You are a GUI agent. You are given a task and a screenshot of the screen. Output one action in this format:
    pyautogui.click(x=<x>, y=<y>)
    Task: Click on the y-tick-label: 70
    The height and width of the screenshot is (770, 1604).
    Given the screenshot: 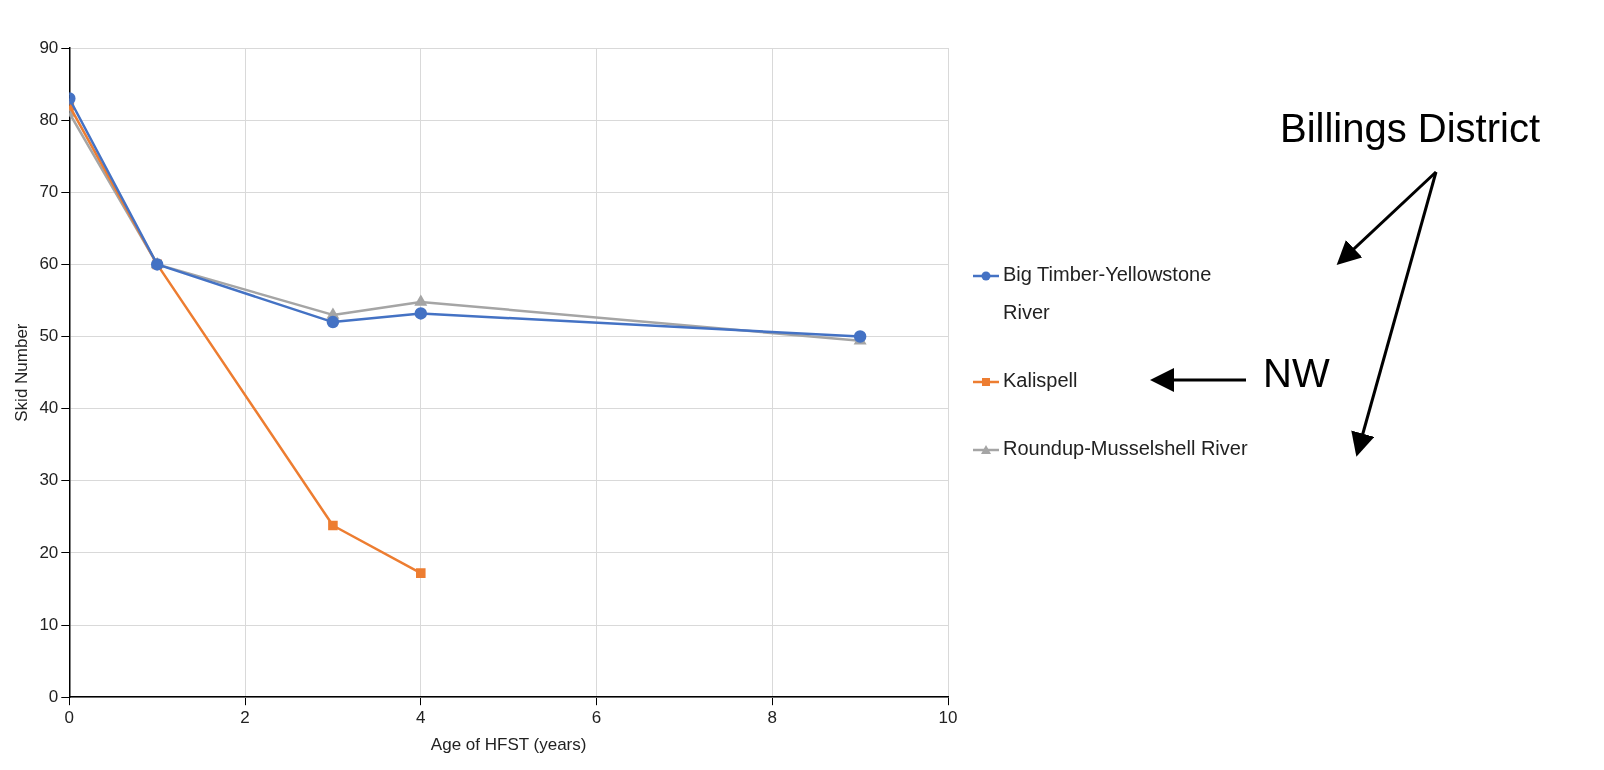 What is the action you would take?
    pyautogui.click(x=49, y=191)
    